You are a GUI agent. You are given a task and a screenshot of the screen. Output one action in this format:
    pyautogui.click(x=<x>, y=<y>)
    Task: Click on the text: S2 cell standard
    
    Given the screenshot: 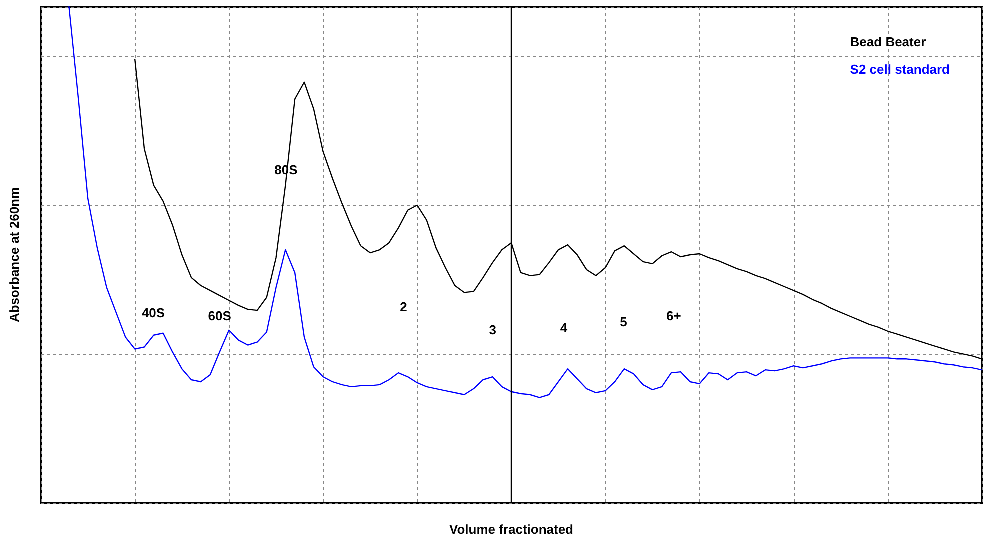 What is the action you would take?
    pyautogui.click(x=900, y=69)
    